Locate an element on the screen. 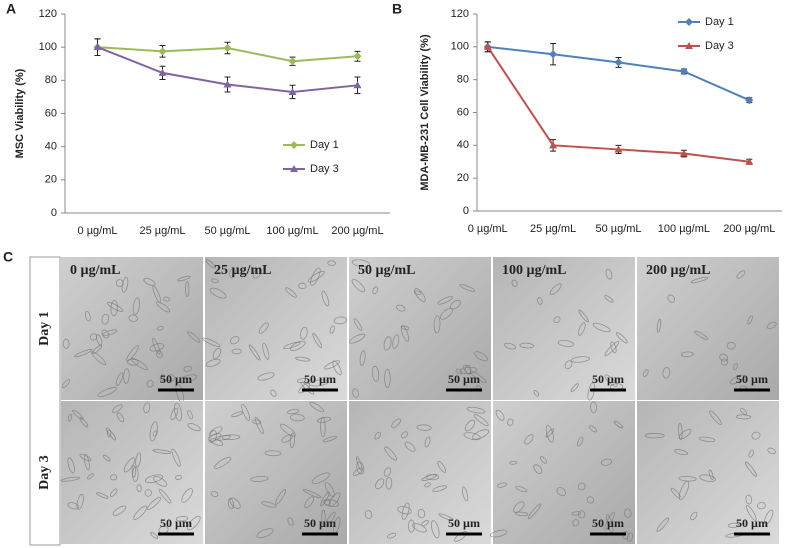 This screenshot has height=548, width=787. scale-bar-label: 50 µm is located at coordinates (608, 379).